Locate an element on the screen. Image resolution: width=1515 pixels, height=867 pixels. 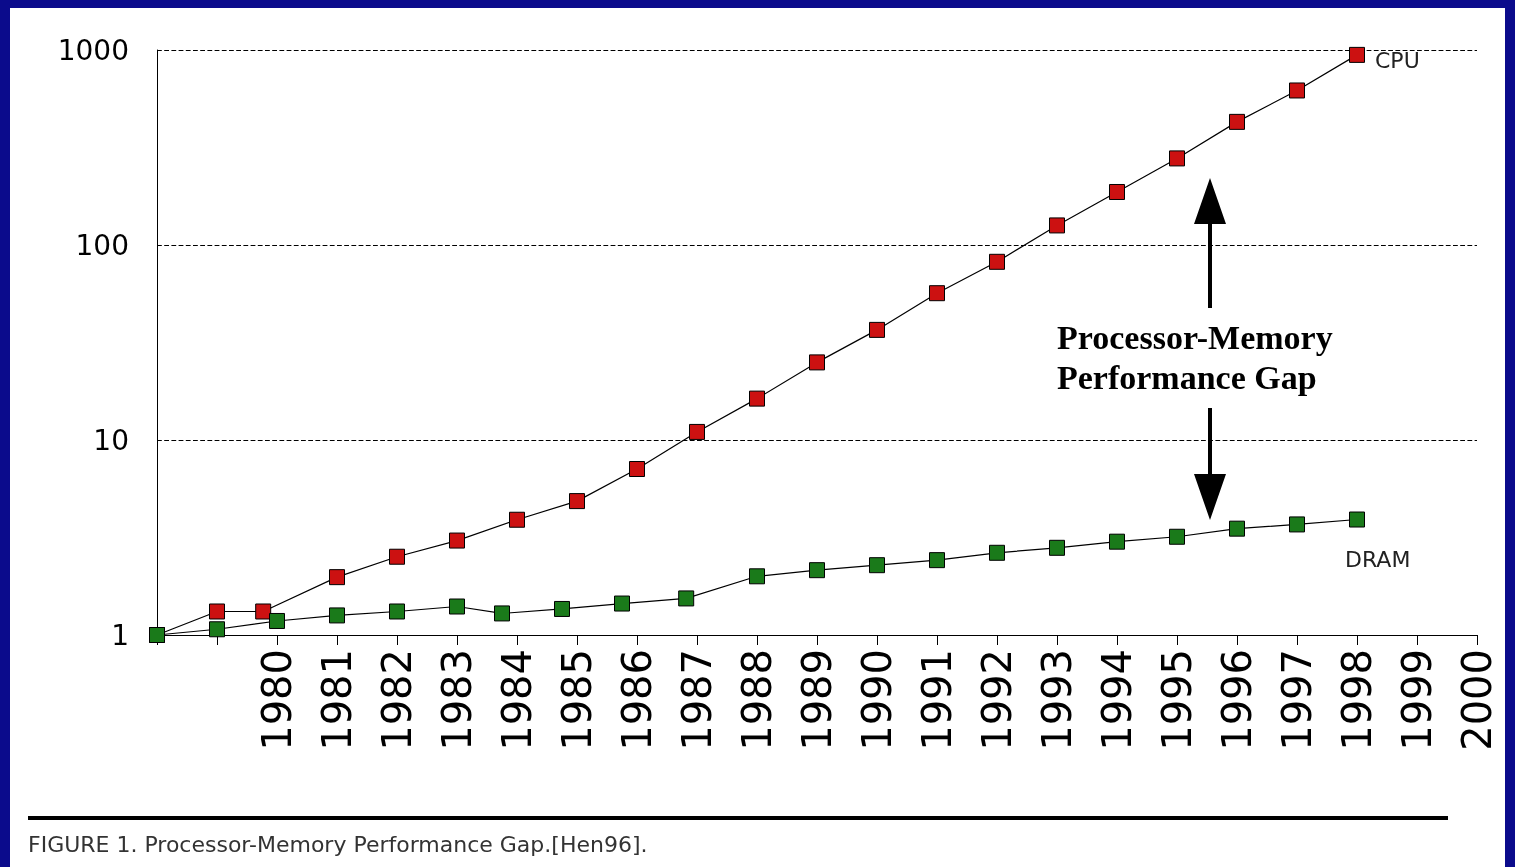
x-tick-label: 1995 is located at coordinates (1177, 700).